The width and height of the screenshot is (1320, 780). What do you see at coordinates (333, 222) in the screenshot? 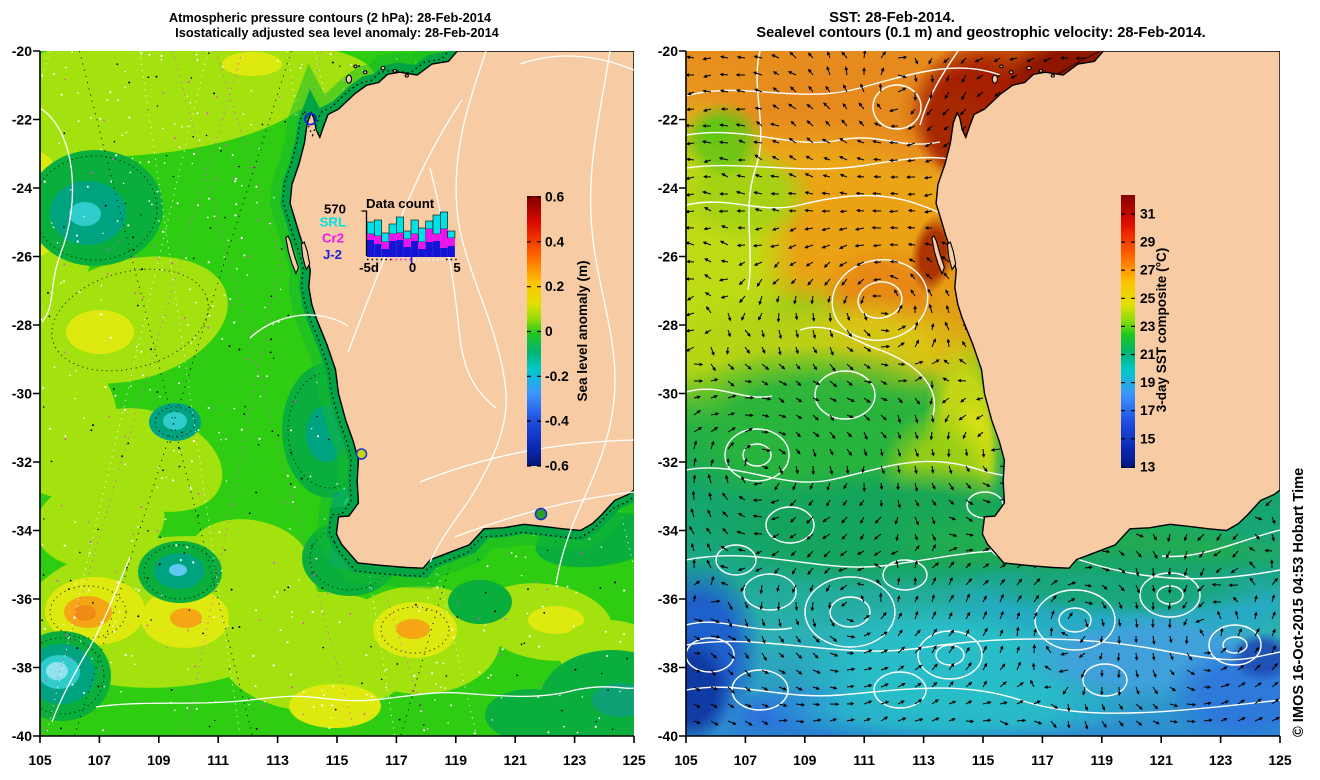
I see `svg-text: SRL` at bounding box center [333, 222].